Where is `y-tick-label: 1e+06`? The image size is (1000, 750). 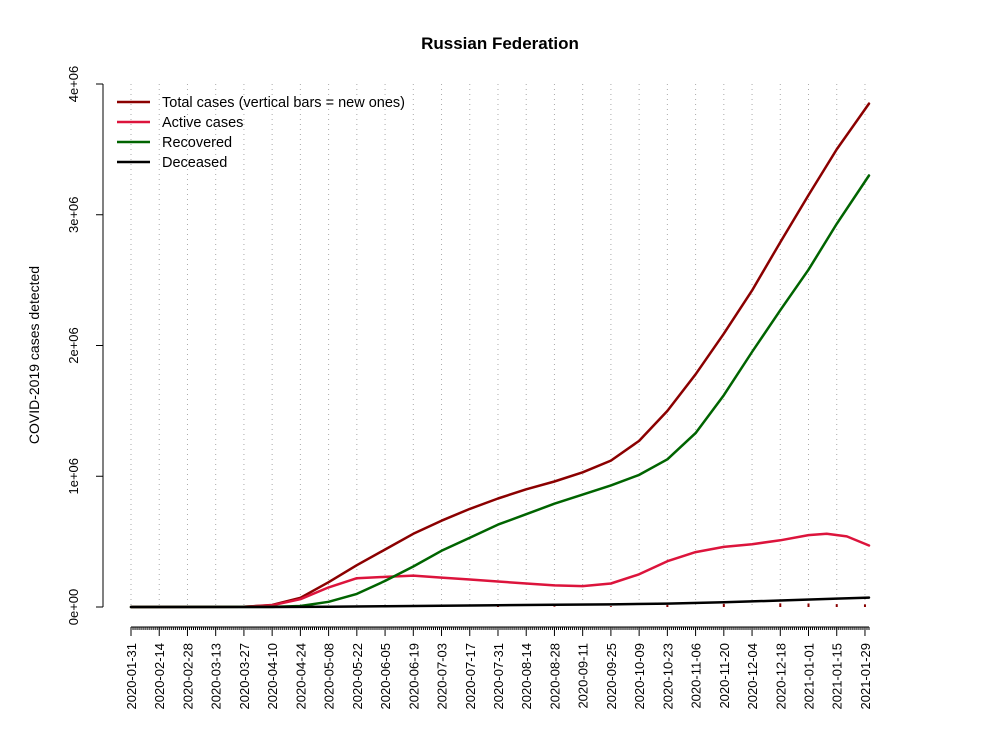 y-tick-label: 1e+06 is located at coordinates (73, 476).